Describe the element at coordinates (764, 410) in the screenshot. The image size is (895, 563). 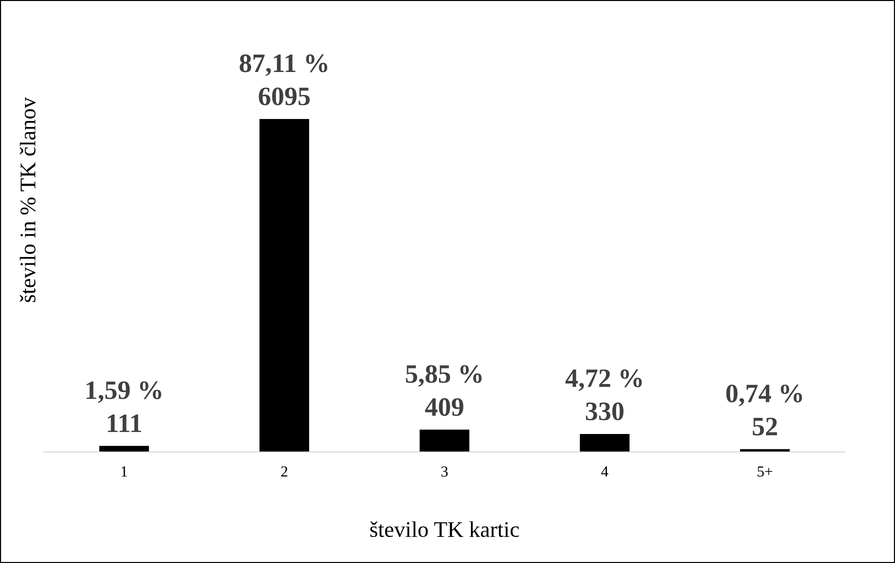
I see `data-label: 0,74 % 52` at that location.